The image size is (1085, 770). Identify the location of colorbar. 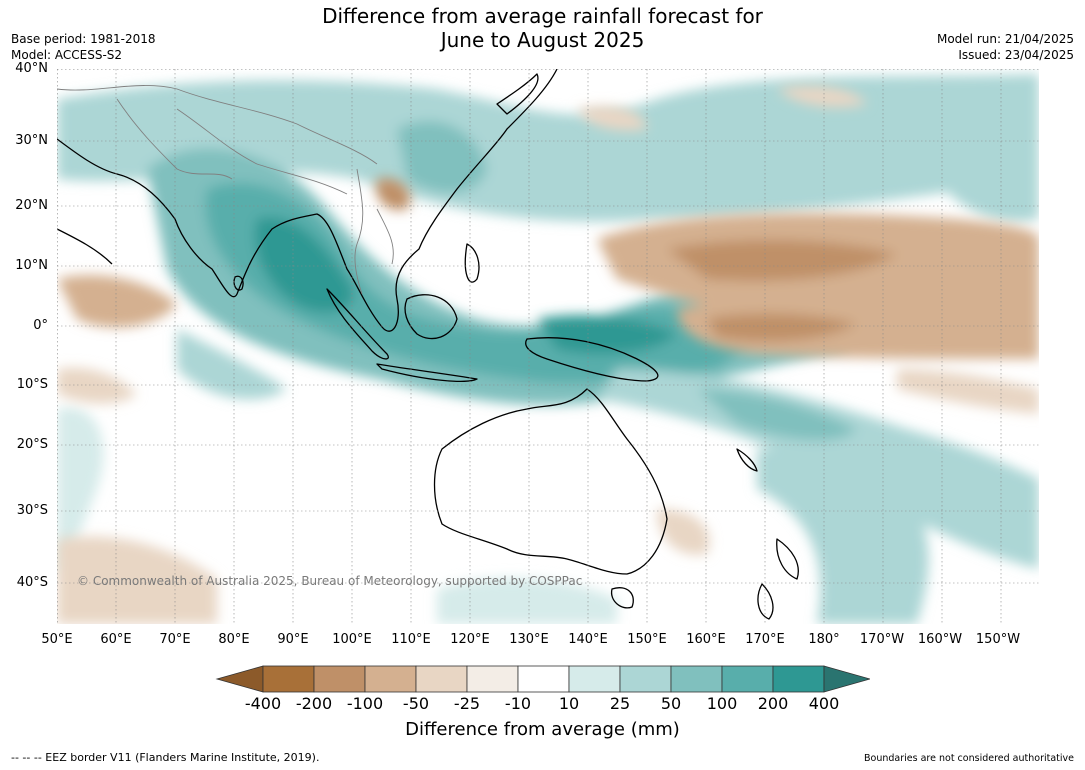
(542, 679).